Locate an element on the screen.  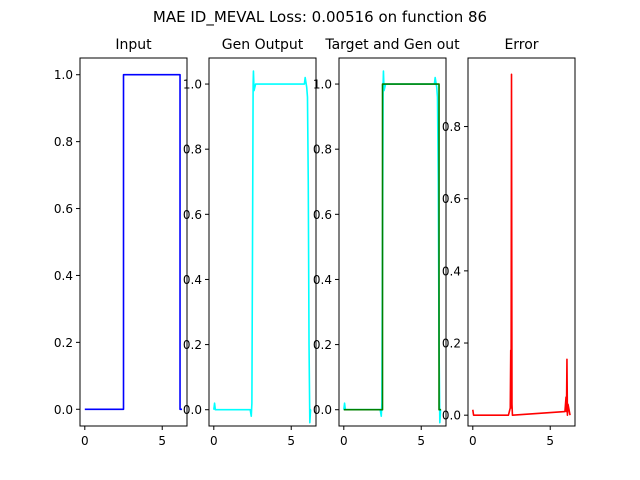
subplot-title: Target and Gen out is located at coordinates (392, 45).